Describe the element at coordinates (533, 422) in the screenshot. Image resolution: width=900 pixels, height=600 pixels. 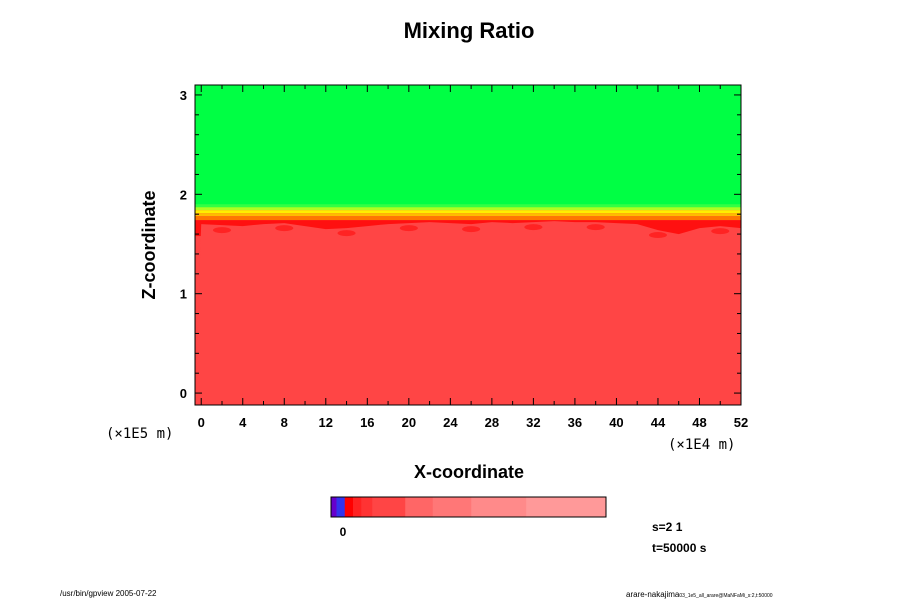
I see `x-tick-label: 32` at that location.